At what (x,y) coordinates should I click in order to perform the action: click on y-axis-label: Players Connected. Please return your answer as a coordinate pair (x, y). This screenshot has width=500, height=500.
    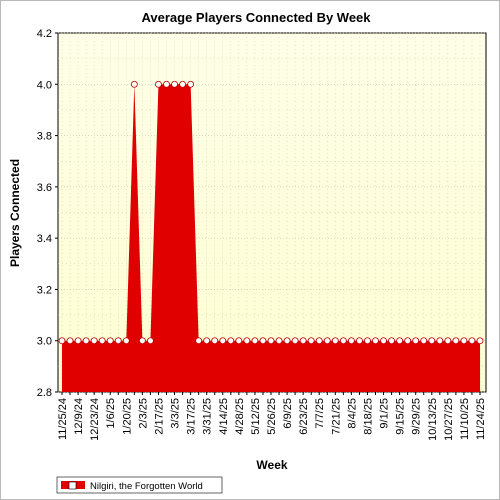
    Looking at the image, I should click on (15, 213).